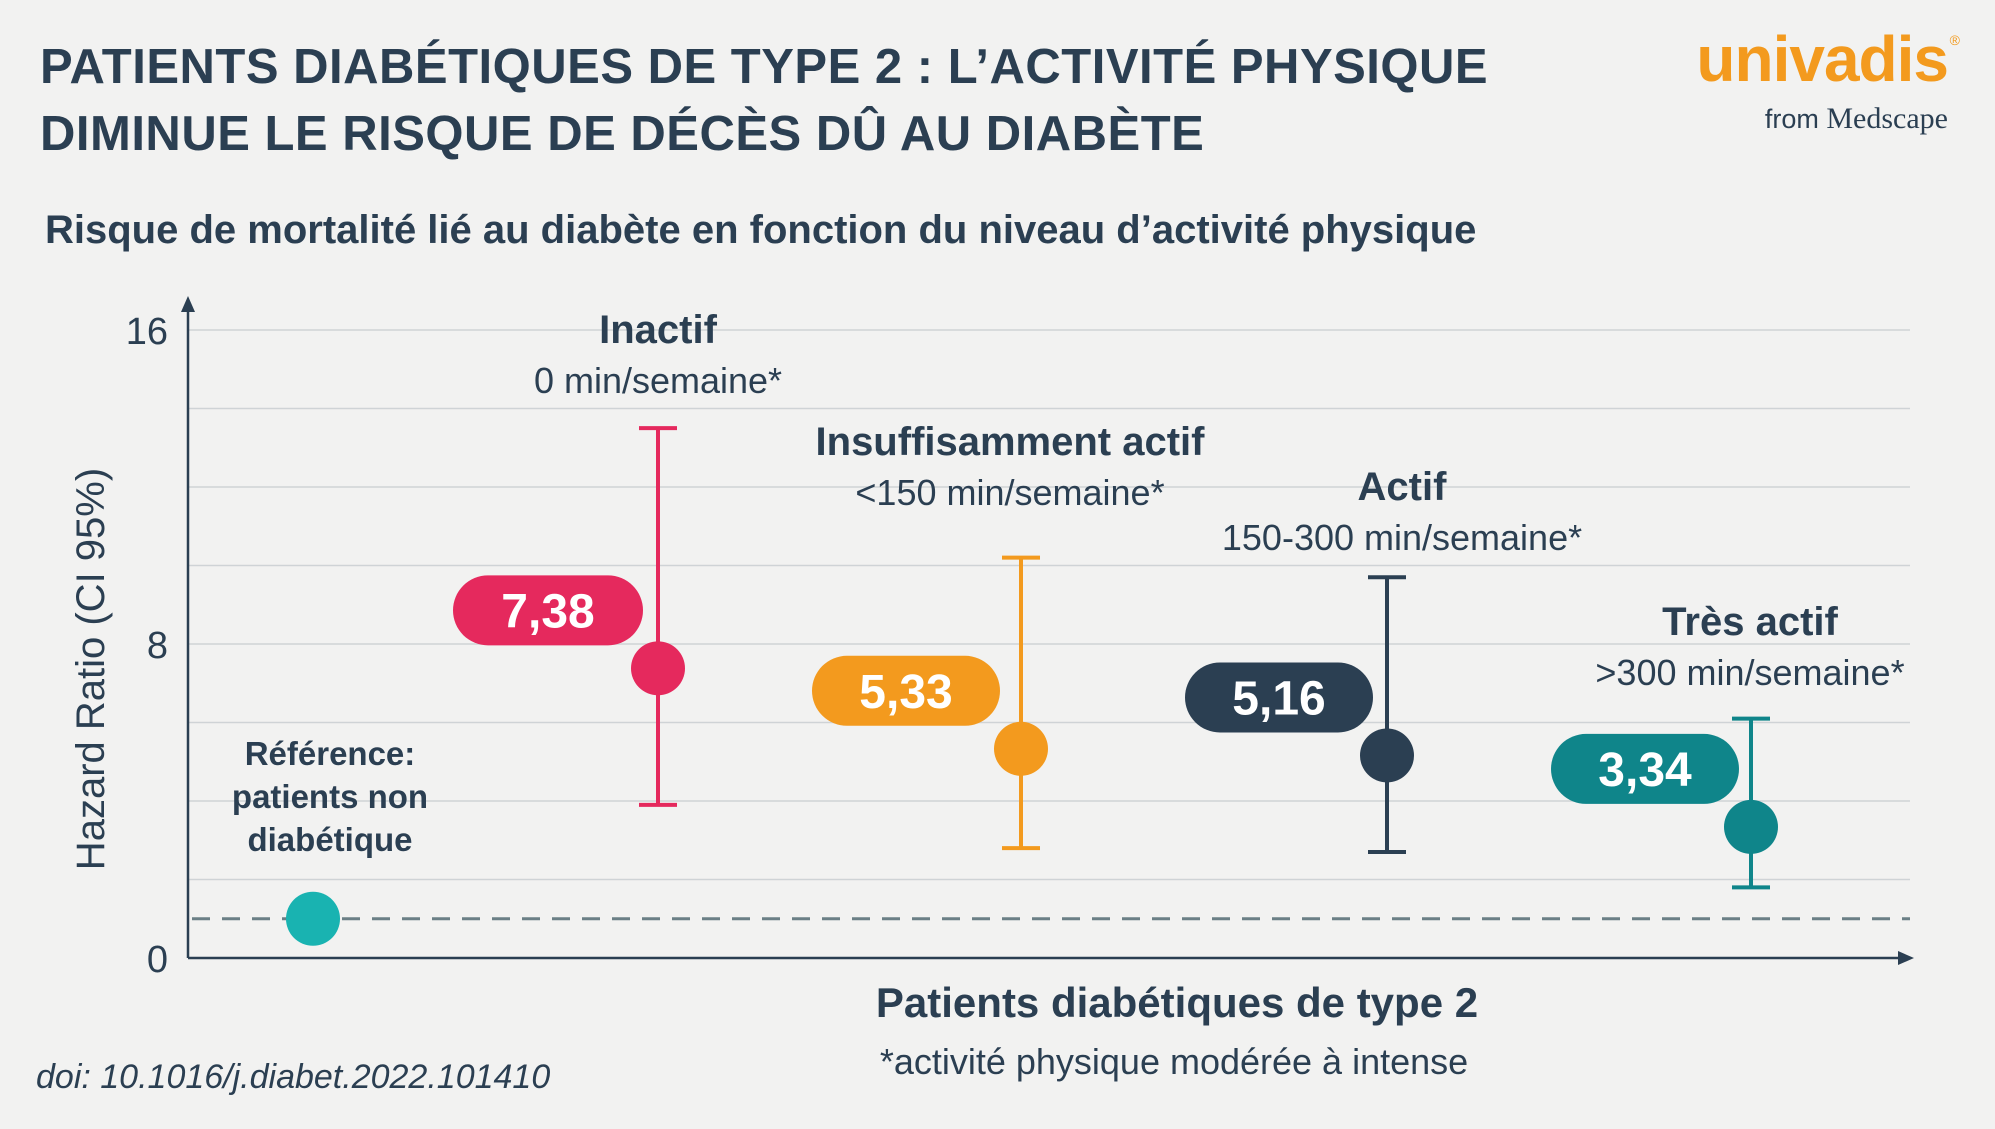  Describe the element at coordinates (313, 918) in the screenshot. I see `reference-point` at that location.